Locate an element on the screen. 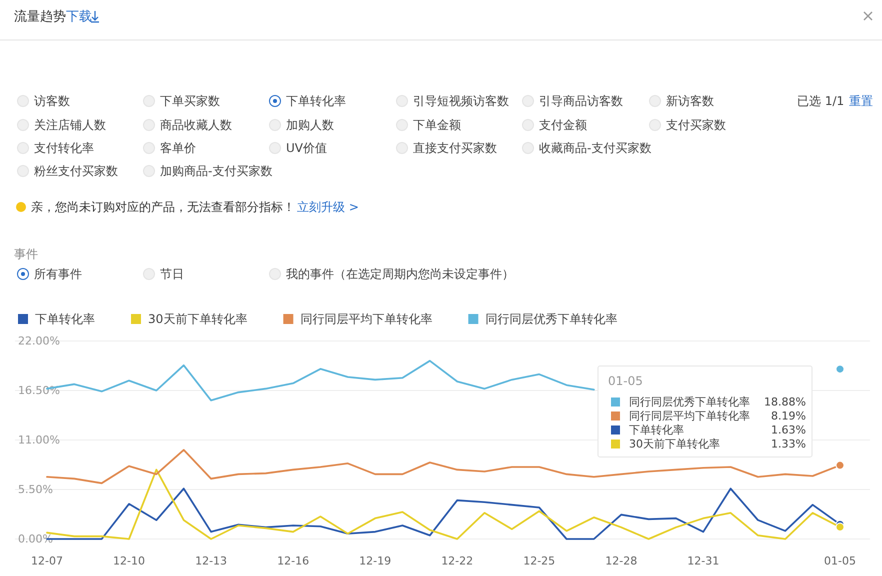 This screenshot has width=882, height=576. text: 加购商品-支付买家数 is located at coordinates (216, 171).